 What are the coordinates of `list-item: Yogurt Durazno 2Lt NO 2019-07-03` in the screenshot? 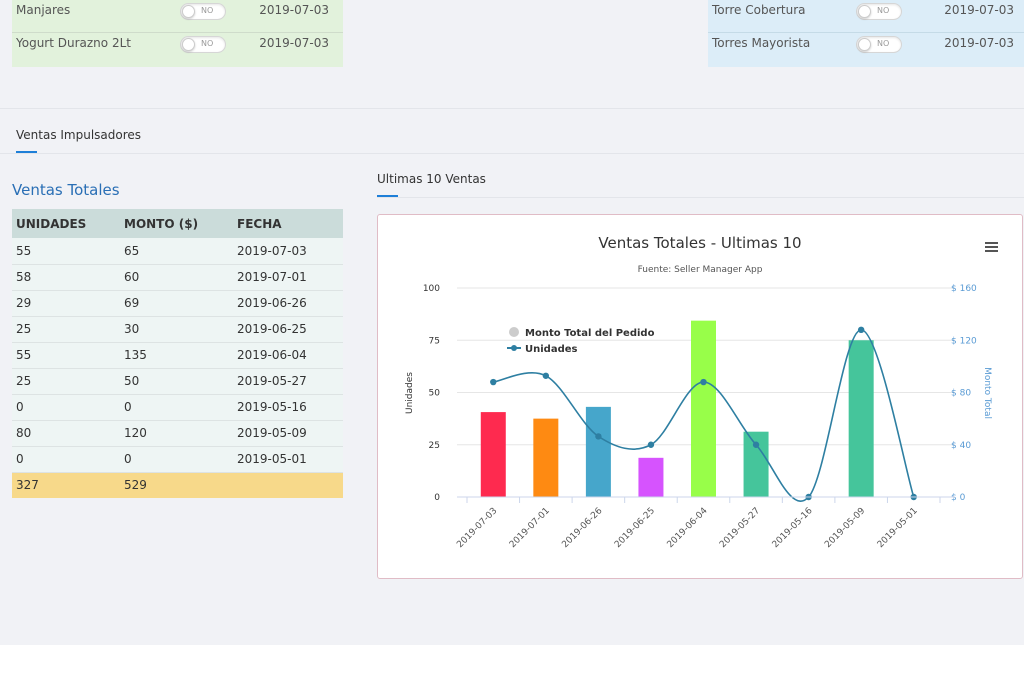 It's located at (177, 49).